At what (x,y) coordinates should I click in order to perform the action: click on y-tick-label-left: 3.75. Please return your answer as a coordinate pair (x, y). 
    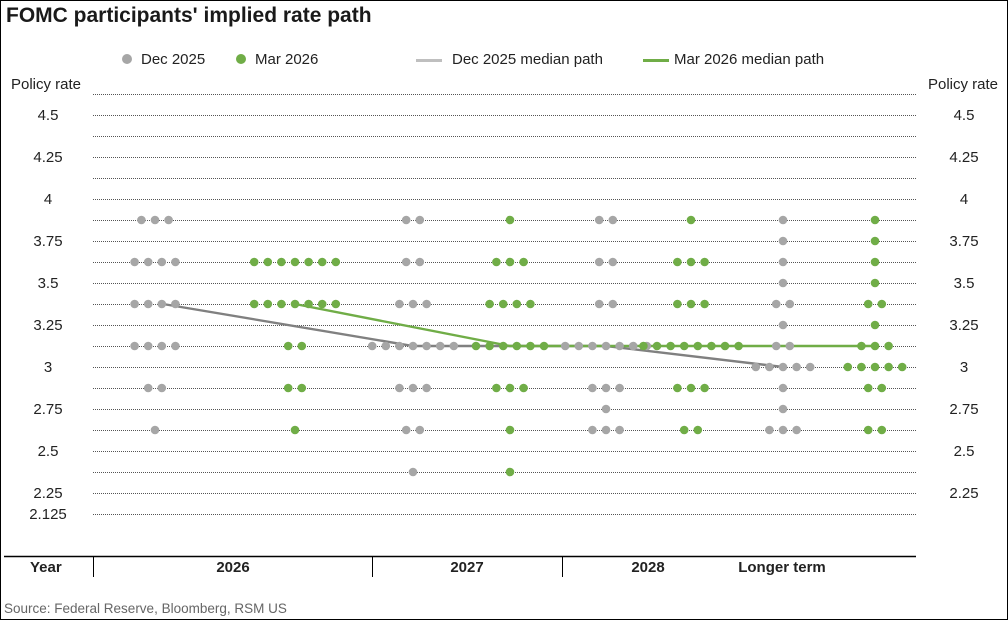
    Looking at the image, I should click on (47, 241).